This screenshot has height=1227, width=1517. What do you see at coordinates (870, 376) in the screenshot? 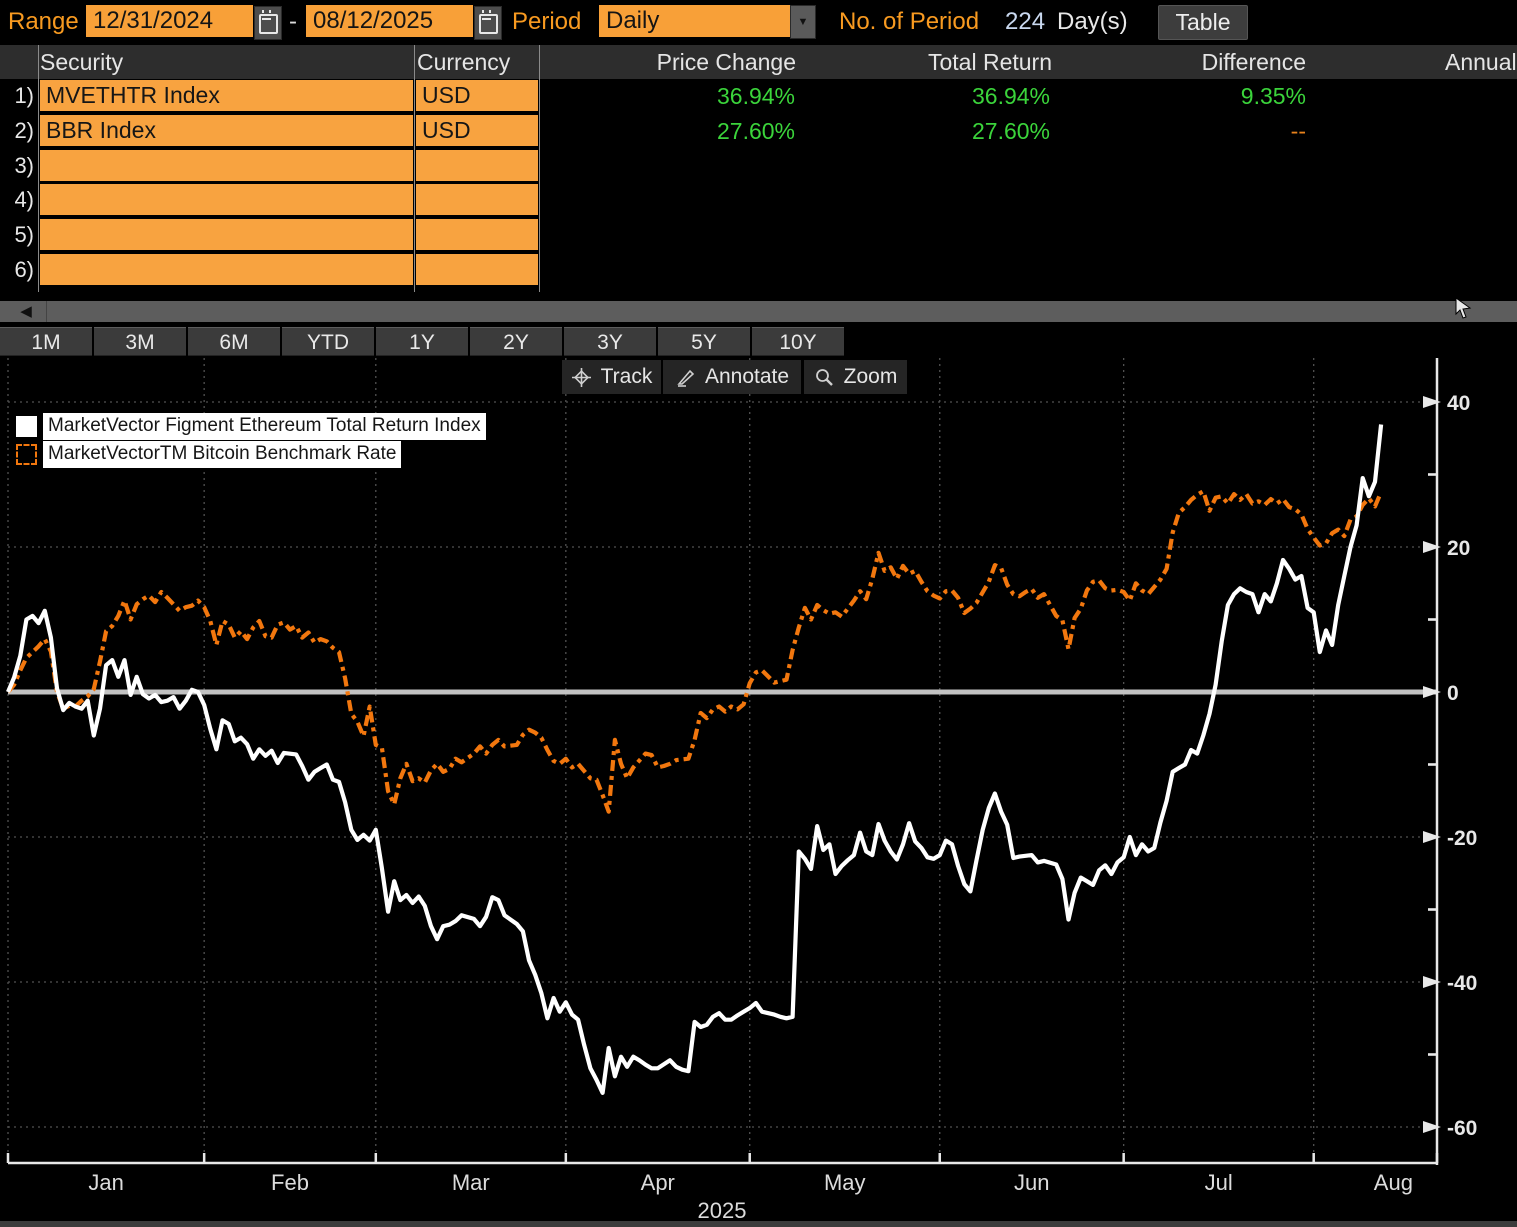
I see `zoom-label: Zoom` at bounding box center [870, 376].